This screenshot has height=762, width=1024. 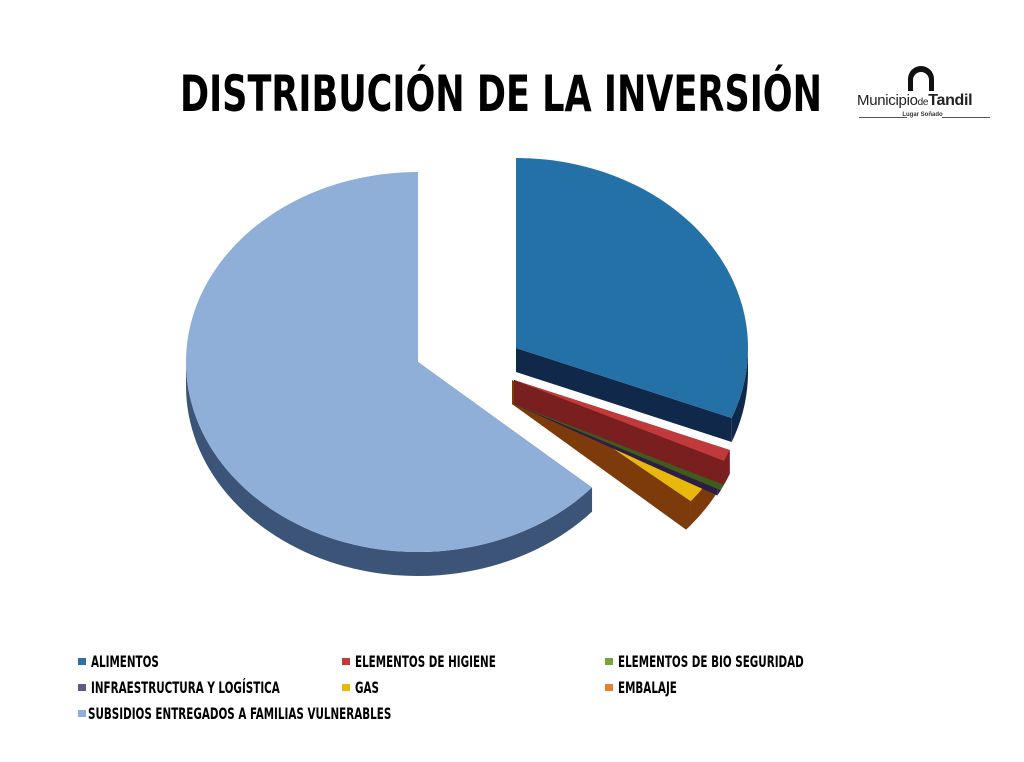 I want to click on legend-label: INFRAESTRUCTURA Y LOGÍSTICA, so click(x=185, y=687).